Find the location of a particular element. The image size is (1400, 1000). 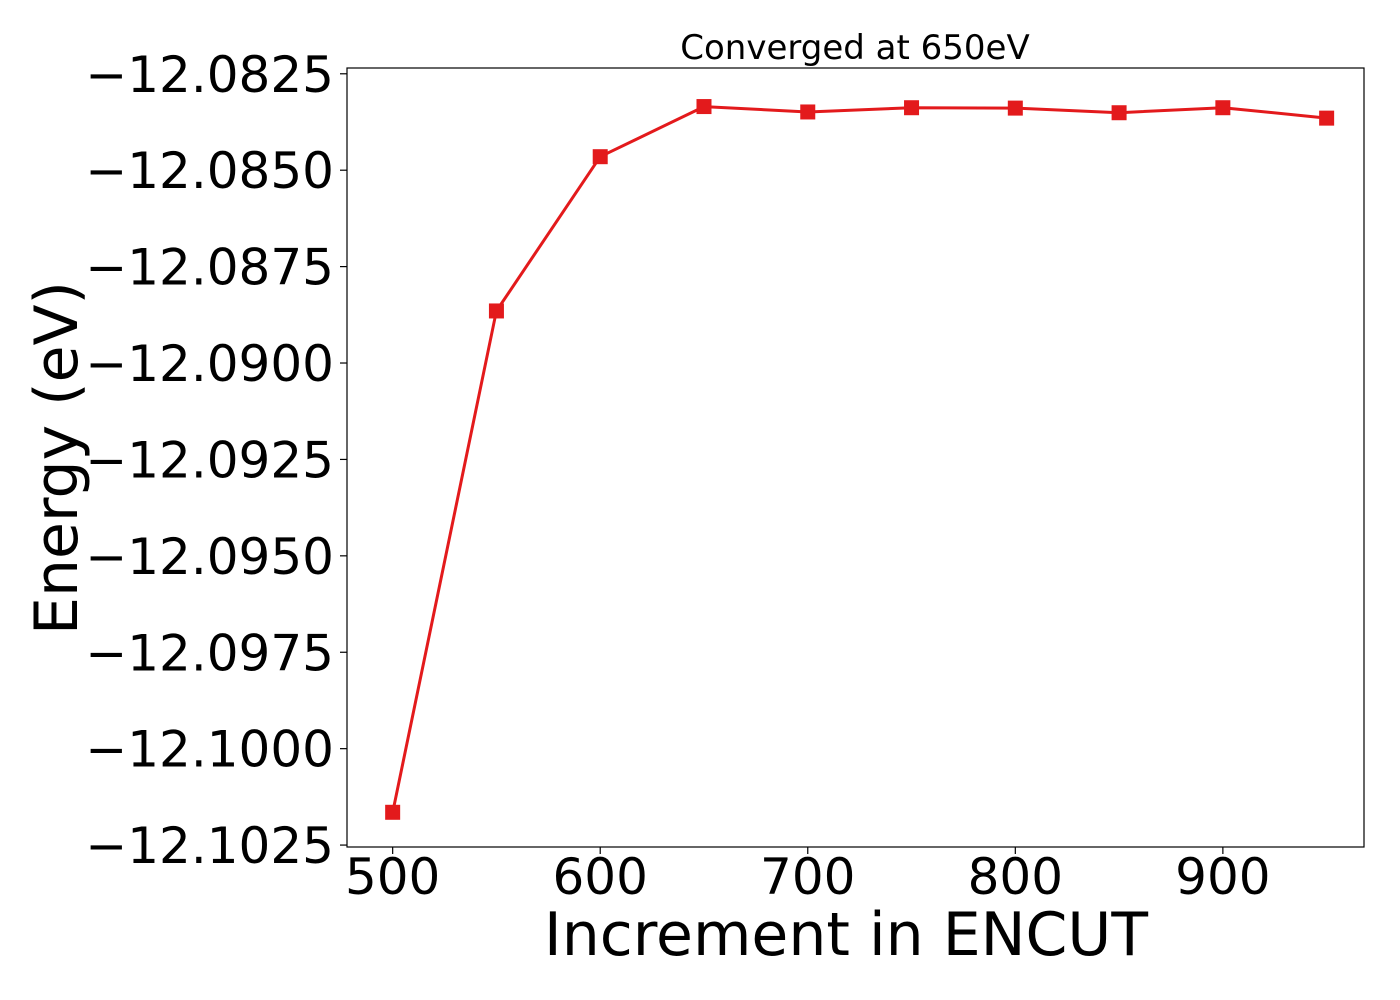

x-tick-label: 700 is located at coordinates (807, 877).